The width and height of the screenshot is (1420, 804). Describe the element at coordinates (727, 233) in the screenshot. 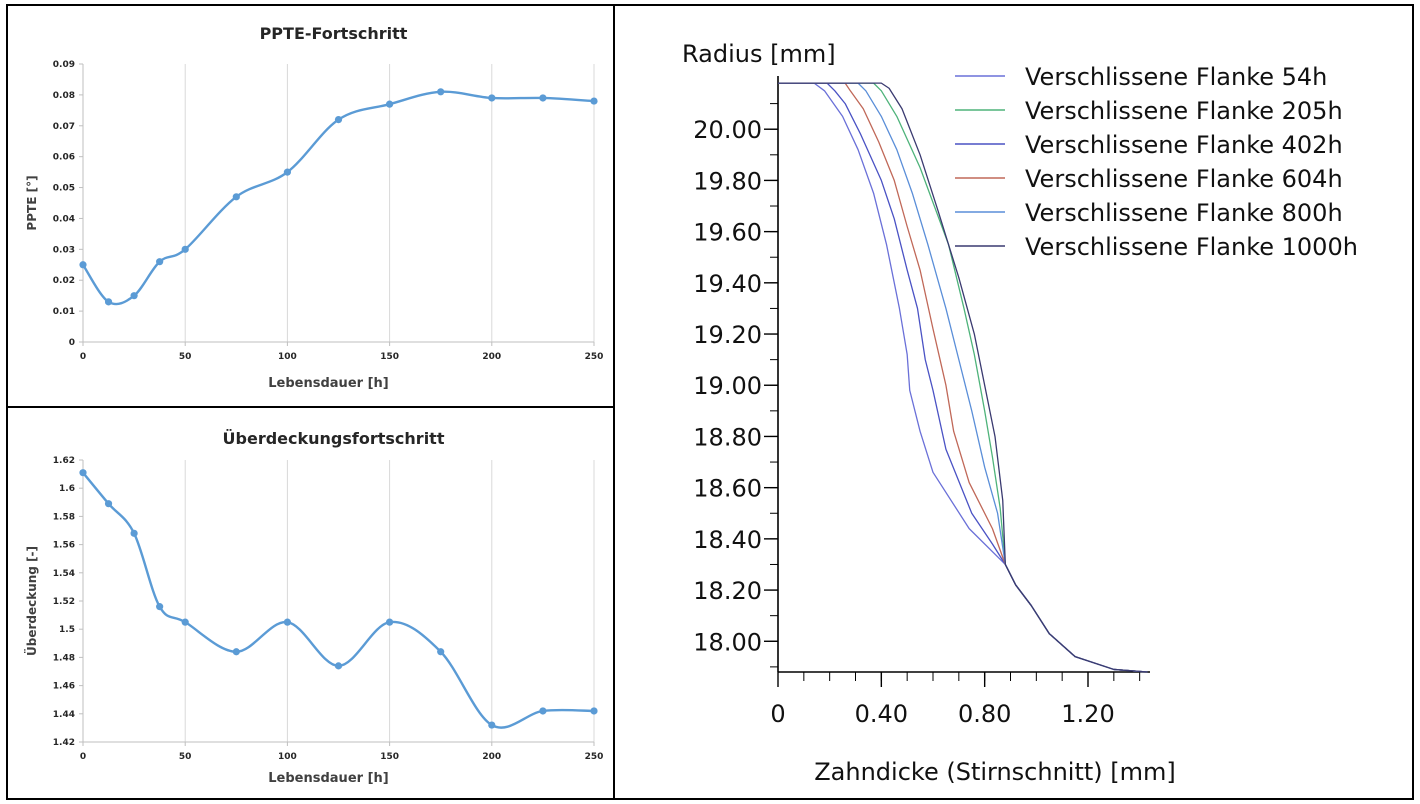

I see `y-tick-label: 19.60` at that location.